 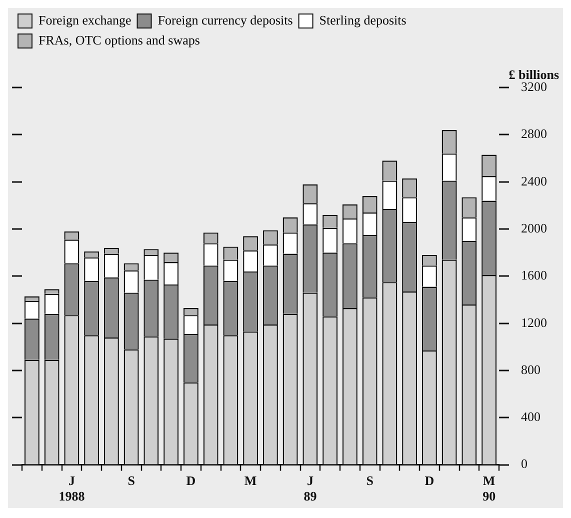 What do you see at coordinates (119, 40) in the screenshot?
I see `legend-label: FRAs, OTC options and swaps` at bounding box center [119, 40].